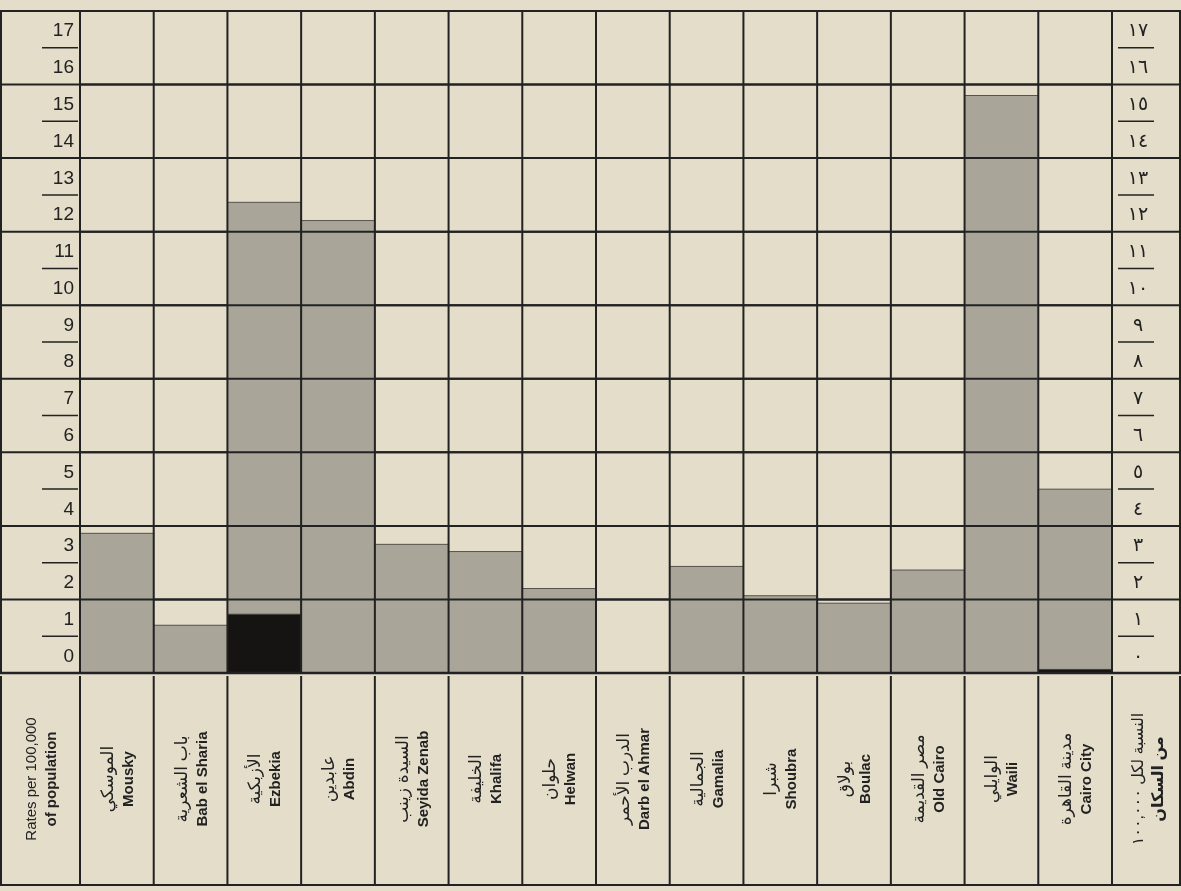 The image size is (1181, 891). Describe the element at coordinates (1138, 103) in the screenshot. I see `y2-tick-label: ١٥` at that location.